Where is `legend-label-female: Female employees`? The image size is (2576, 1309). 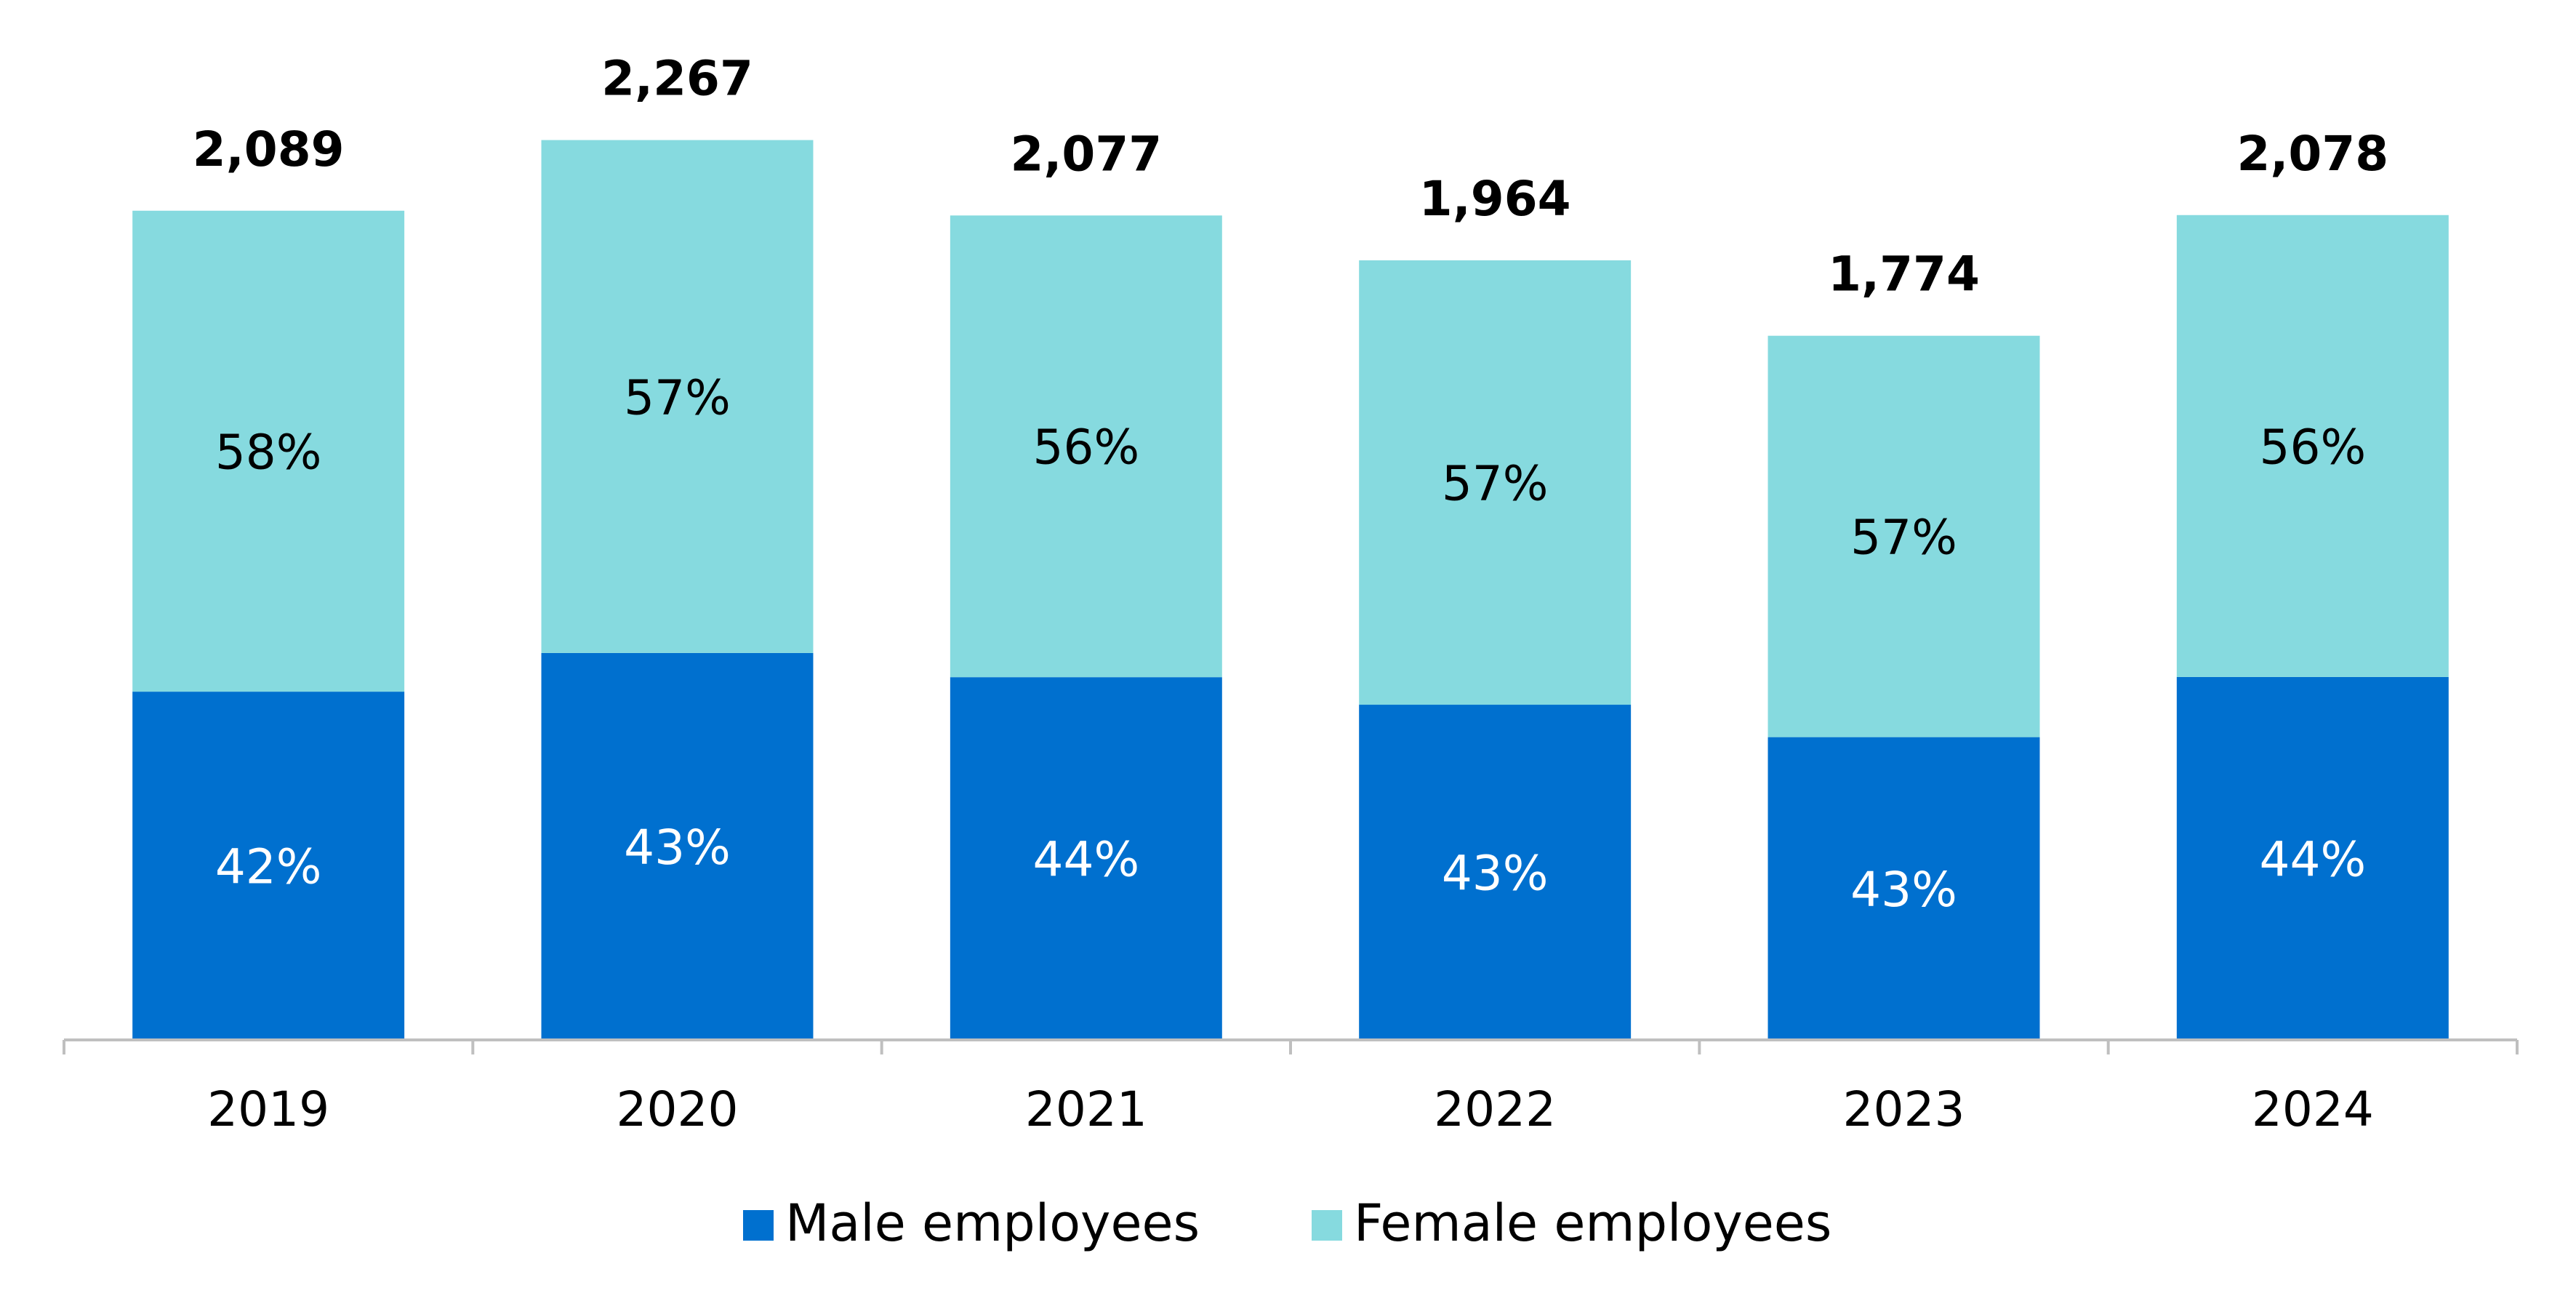 legend-label-female: Female employees is located at coordinates (1593, 1223).